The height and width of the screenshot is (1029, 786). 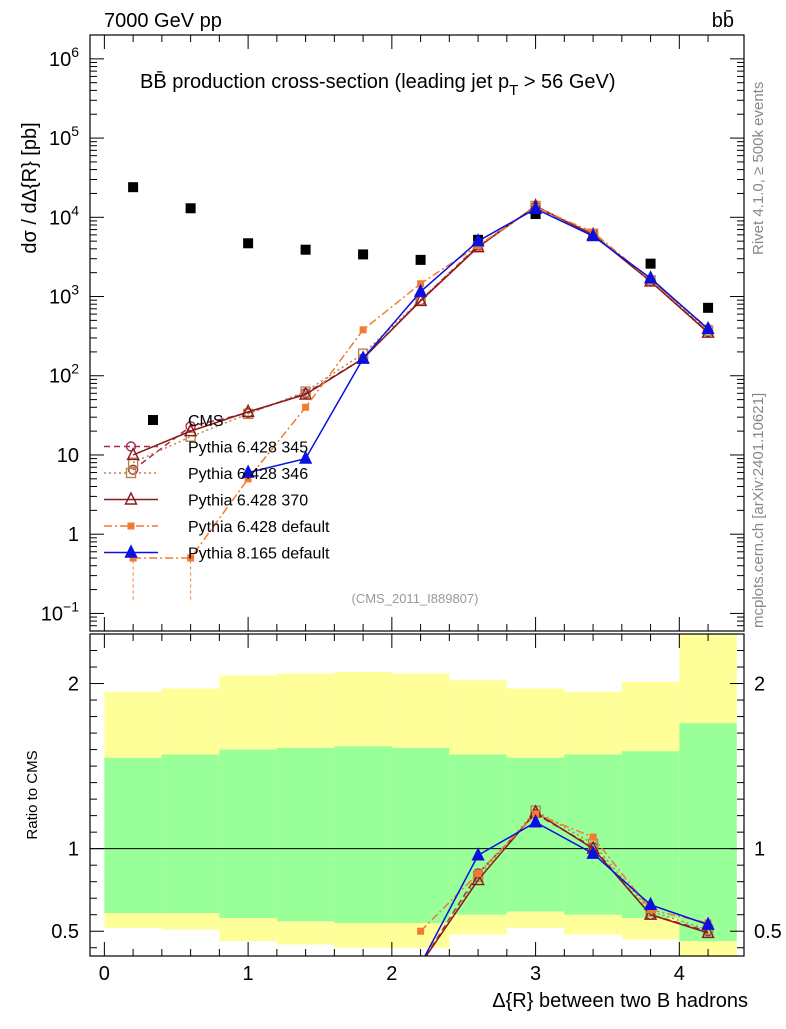 What do you see at coordinates (248, 501) in the screenshot?
I see `legend-entry-3: Pythia 6.428 370` at bounding box center [248, 501].